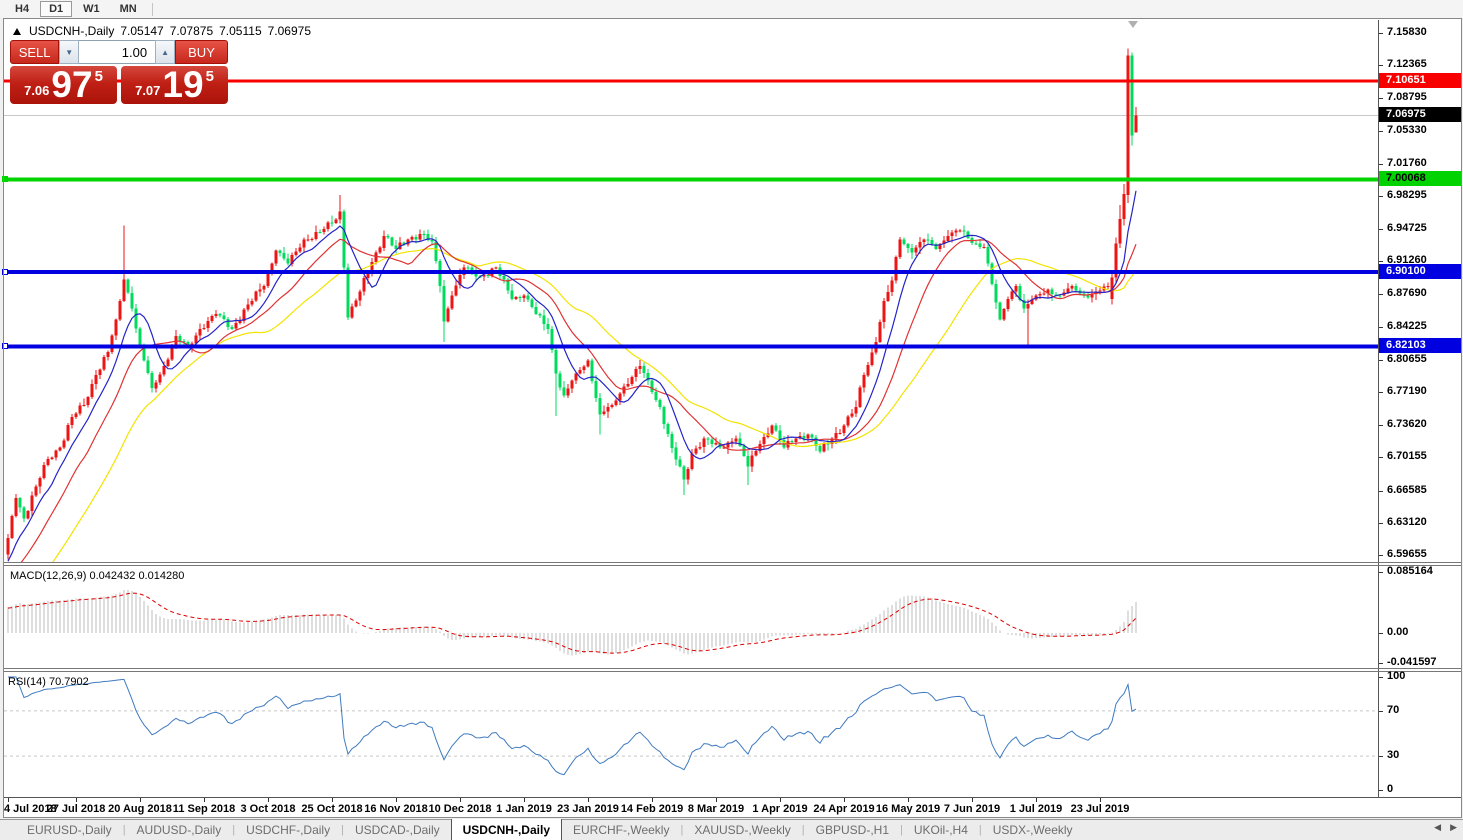  I want to click on volume-increase-button: ▲, so click(165, 52).